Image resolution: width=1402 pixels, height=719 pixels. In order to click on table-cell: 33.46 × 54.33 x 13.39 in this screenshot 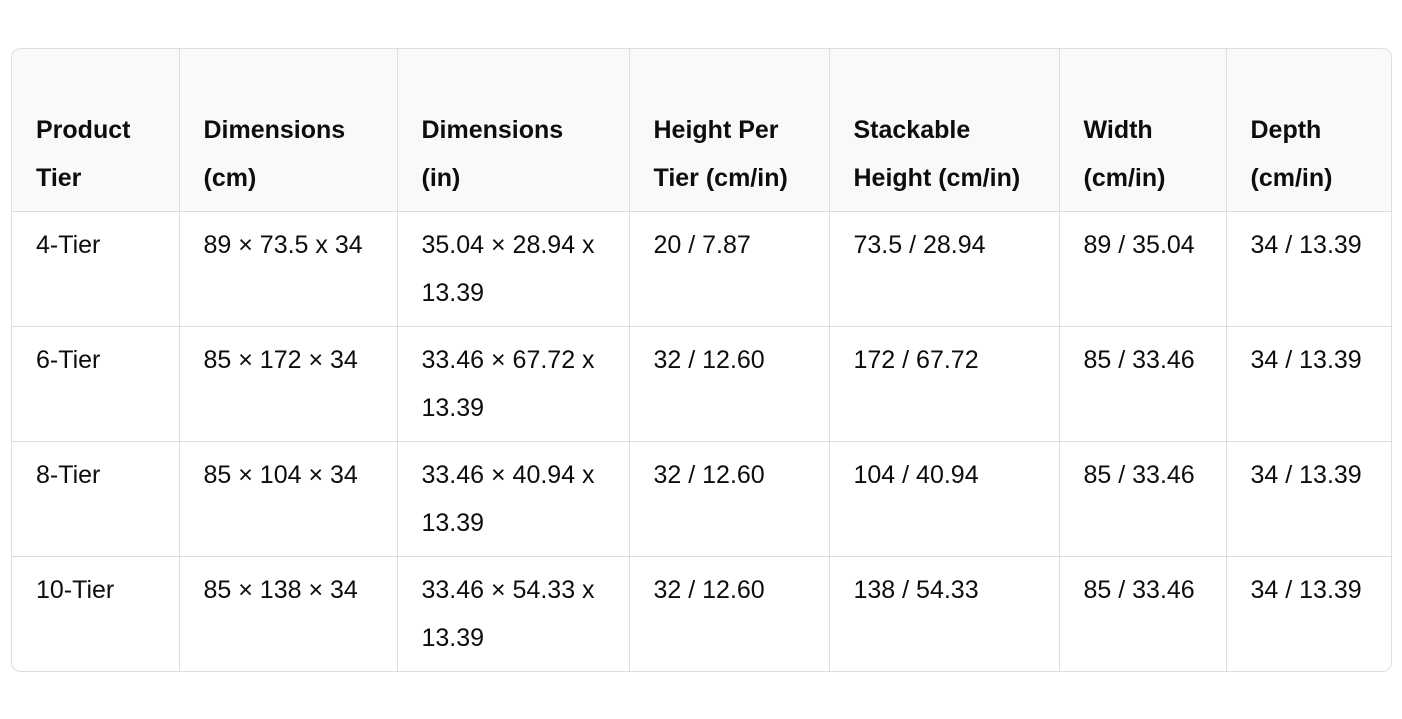, I will do `click(512, 613)`.